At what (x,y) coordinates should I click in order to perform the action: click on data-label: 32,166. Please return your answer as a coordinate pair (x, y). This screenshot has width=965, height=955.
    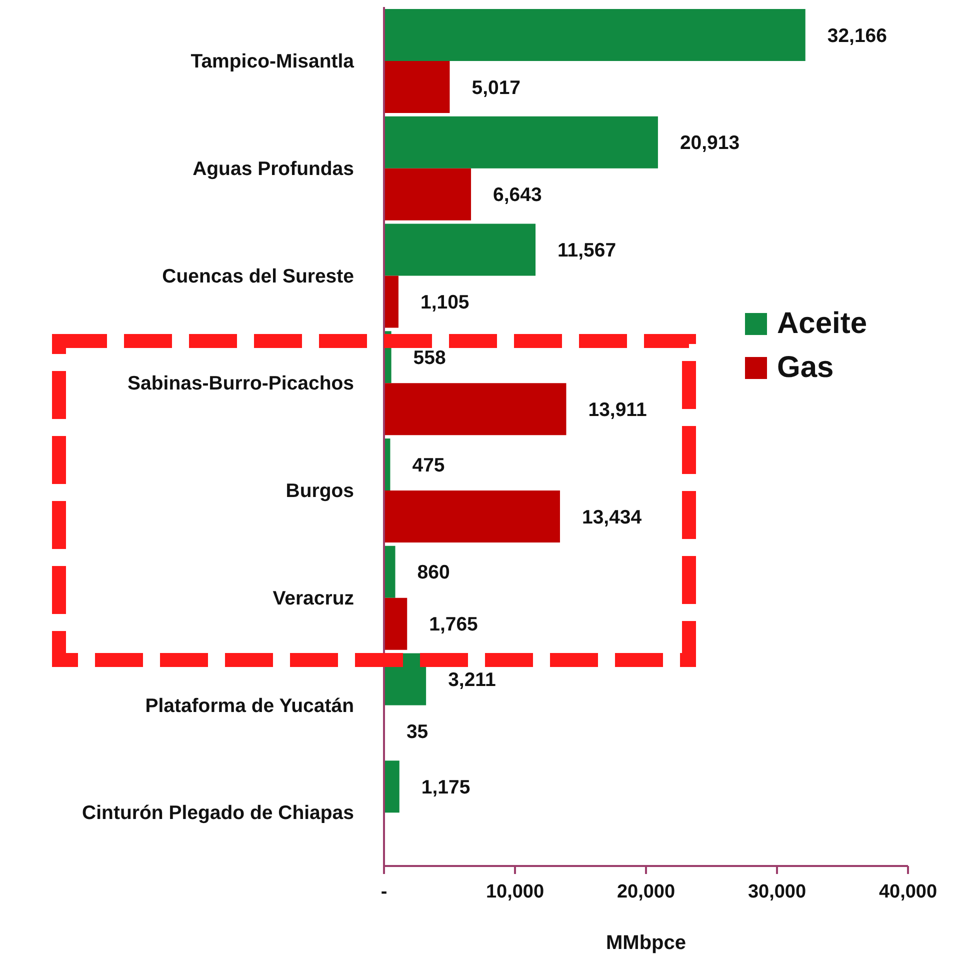
    Looking at the image, I should click on (857, 35).